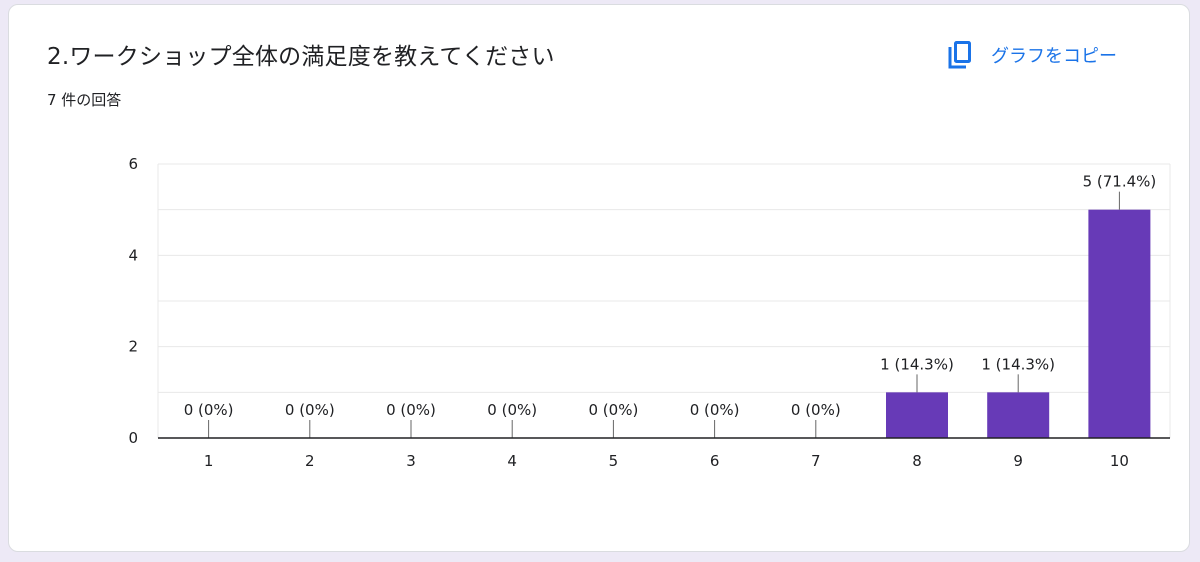  Describe the element at coordinates (917, 461) in the screenshot. I see `x-tick-label: 8` at that location.